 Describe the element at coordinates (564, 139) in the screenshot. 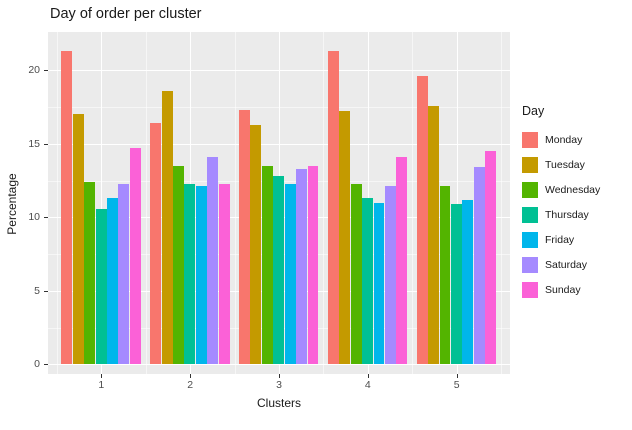

I see `legend-label-monday: Monday` at that location.